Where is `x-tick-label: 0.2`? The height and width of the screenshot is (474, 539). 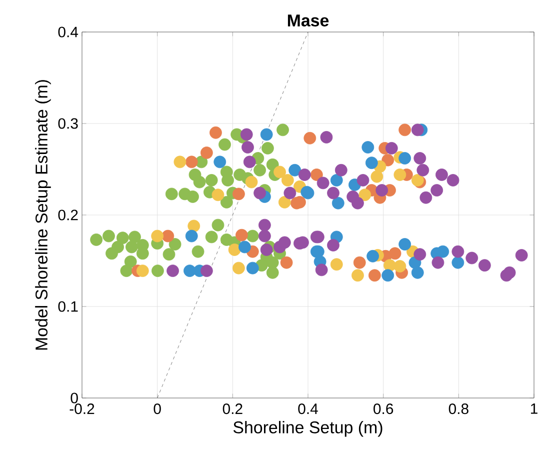 x-tick-label: 0.2 is located at coordinates (232, 409).